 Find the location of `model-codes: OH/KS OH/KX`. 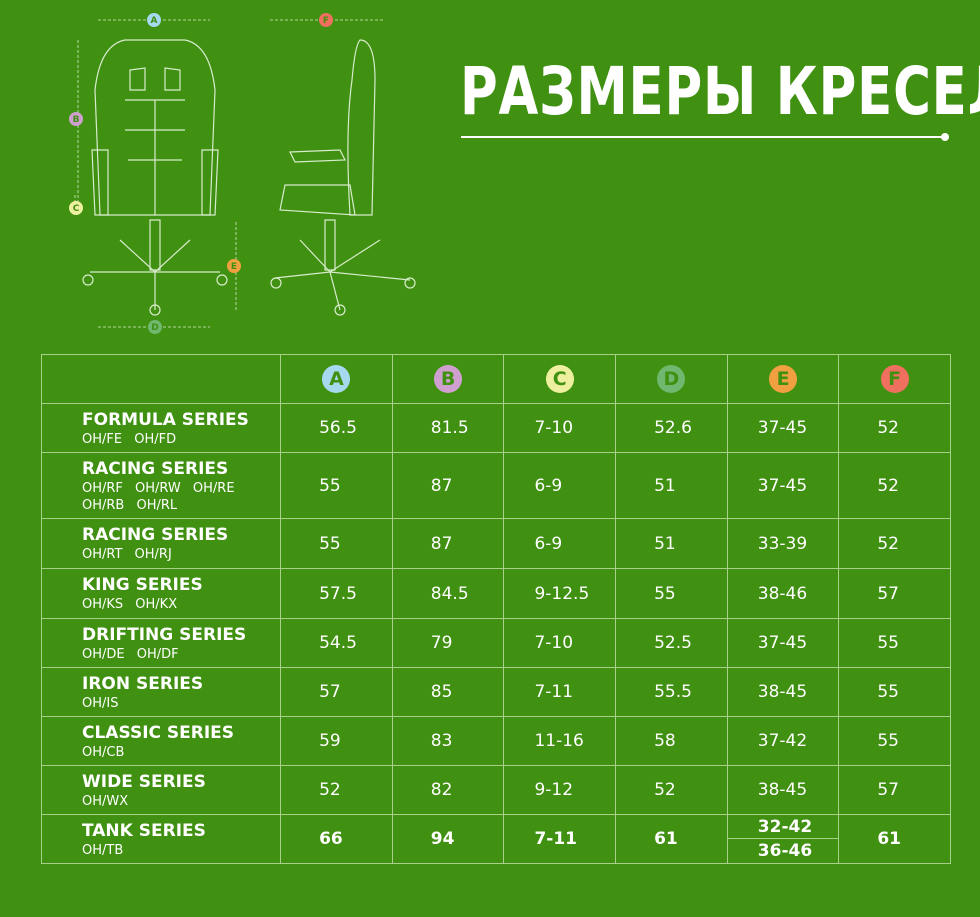

model-codes: OH/KS OH/KX is located at coordinates (130, 604).